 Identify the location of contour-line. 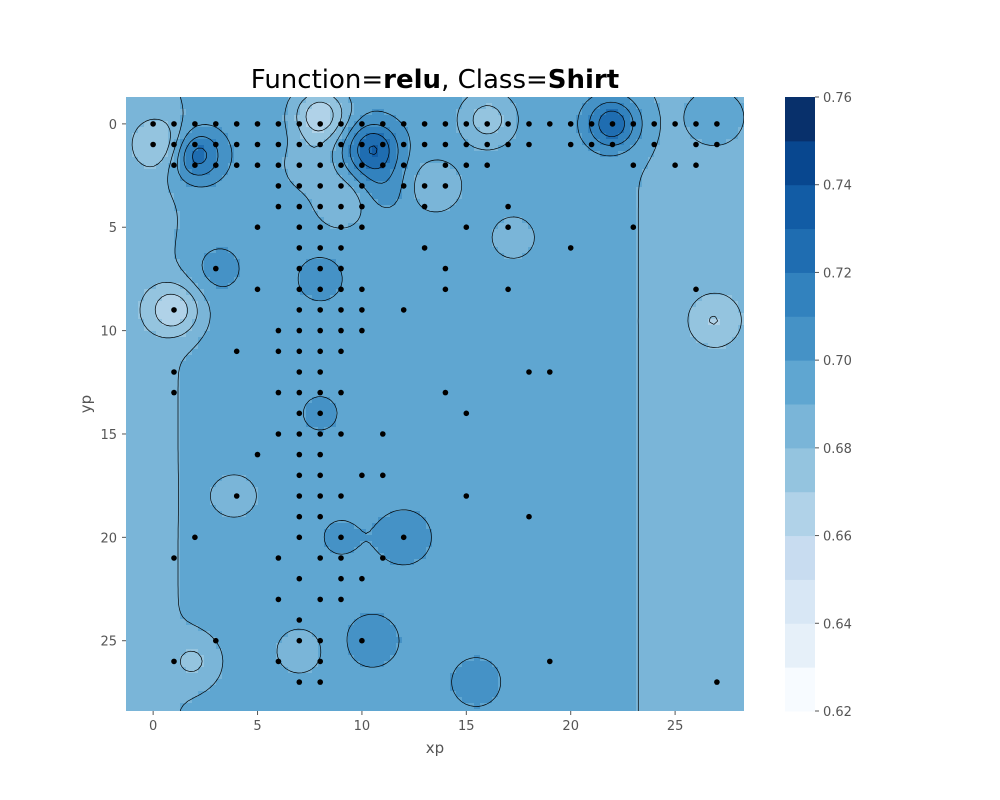
(408, 142).